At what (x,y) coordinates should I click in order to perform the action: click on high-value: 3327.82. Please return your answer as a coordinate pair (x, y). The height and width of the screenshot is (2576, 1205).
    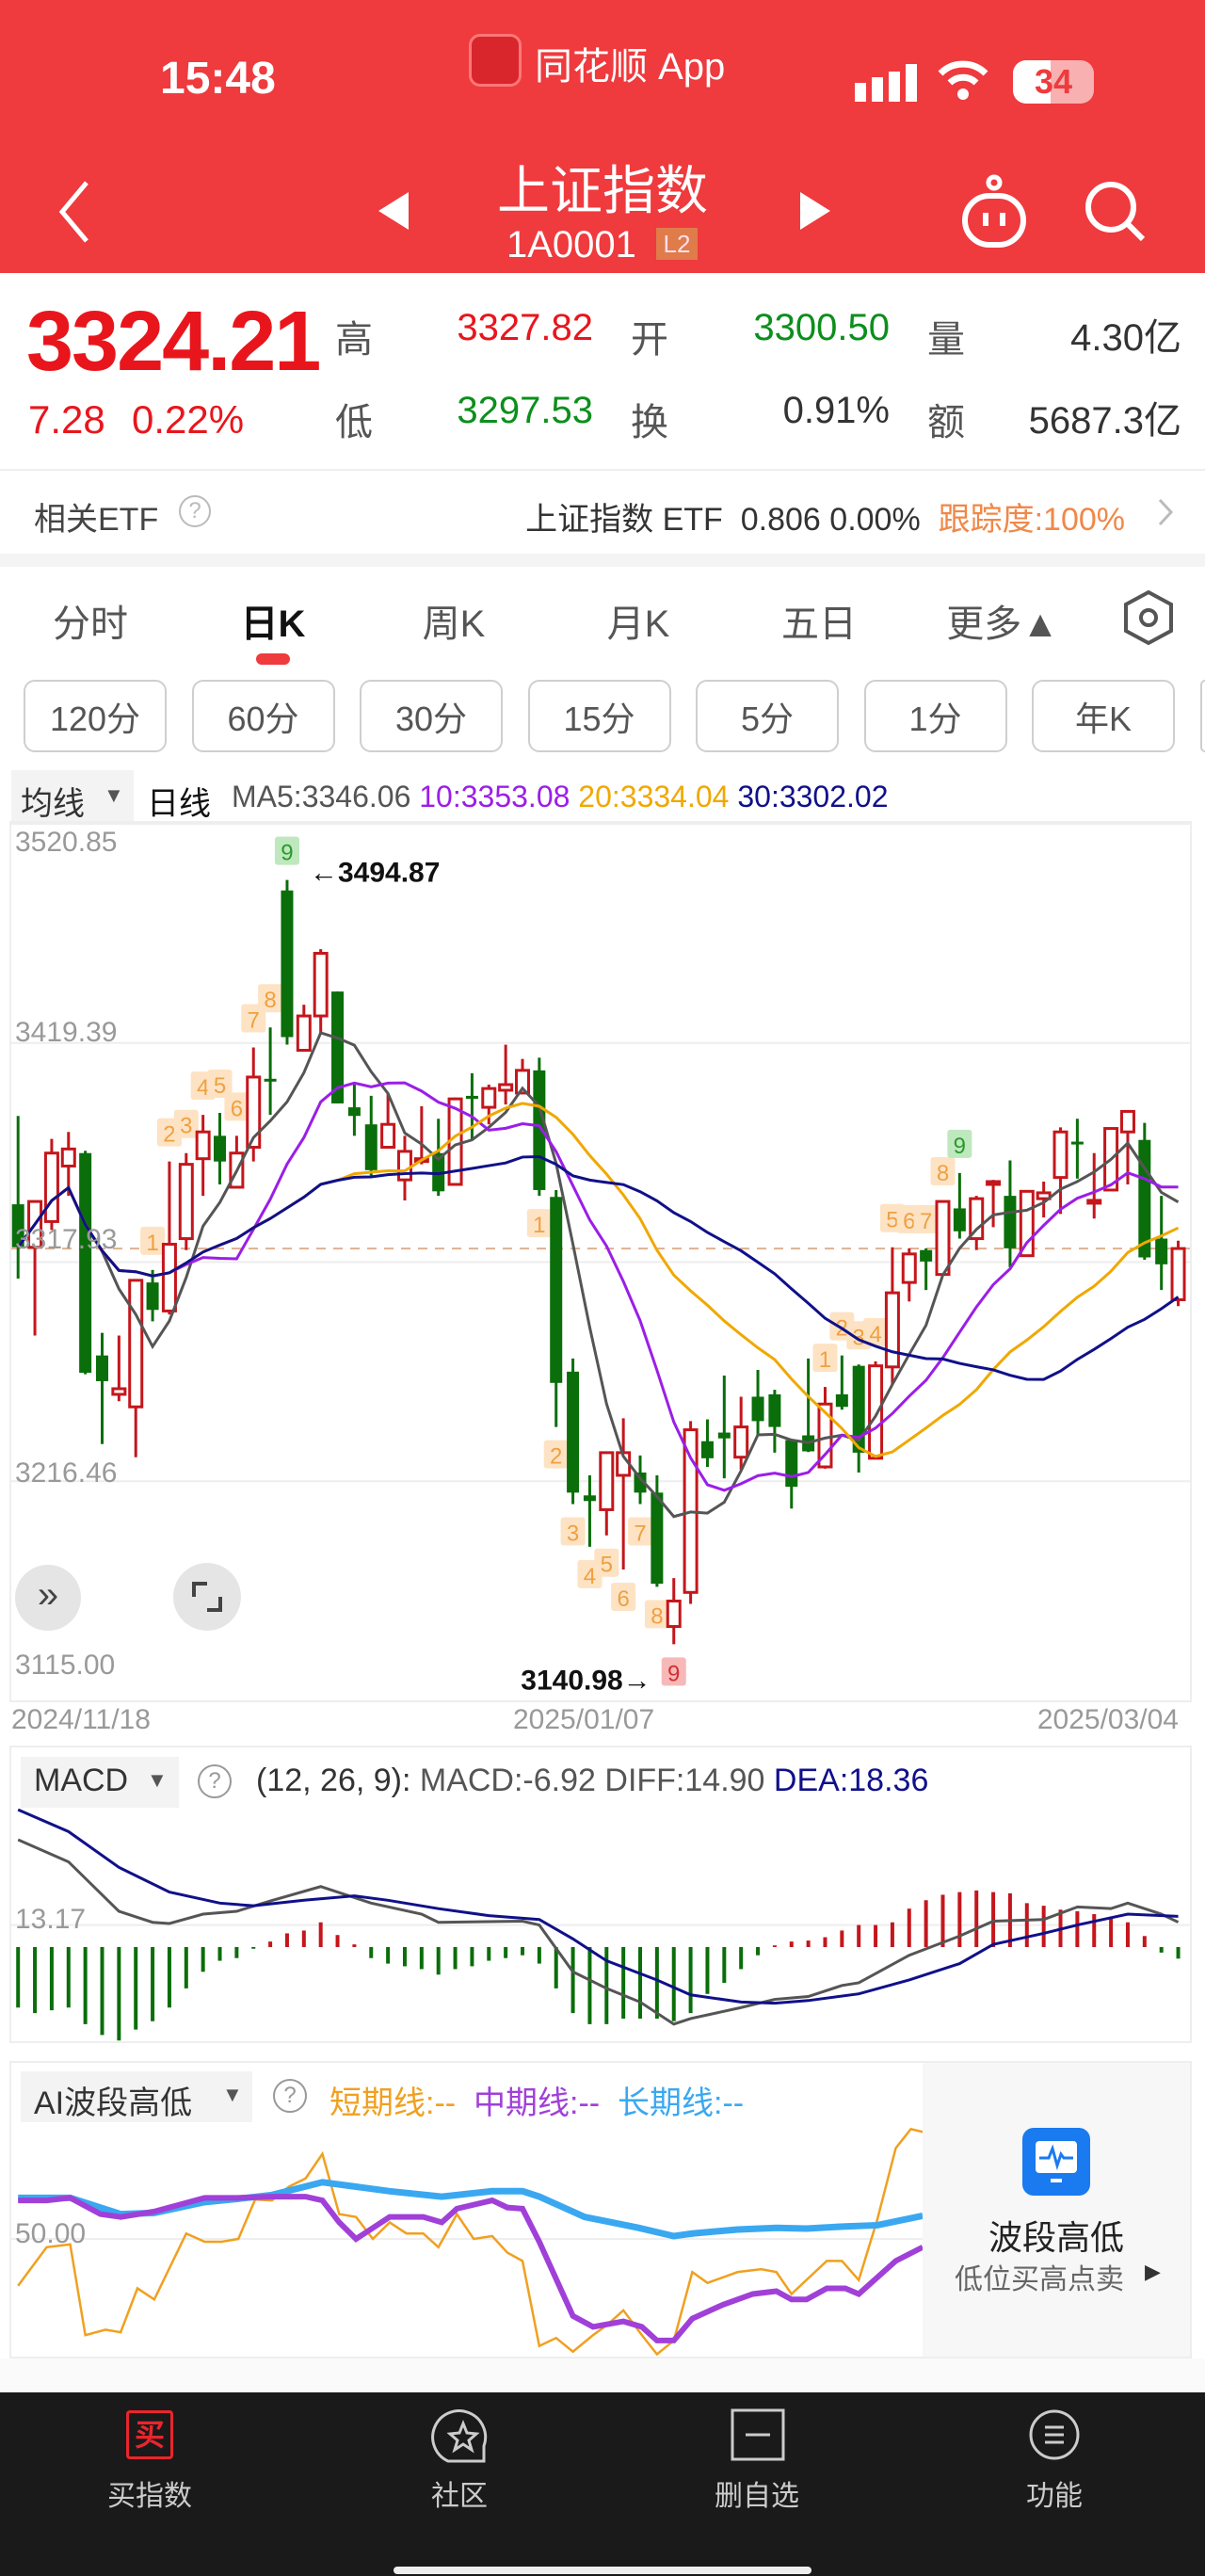
    Looking at the image, I should click on (525, 327).